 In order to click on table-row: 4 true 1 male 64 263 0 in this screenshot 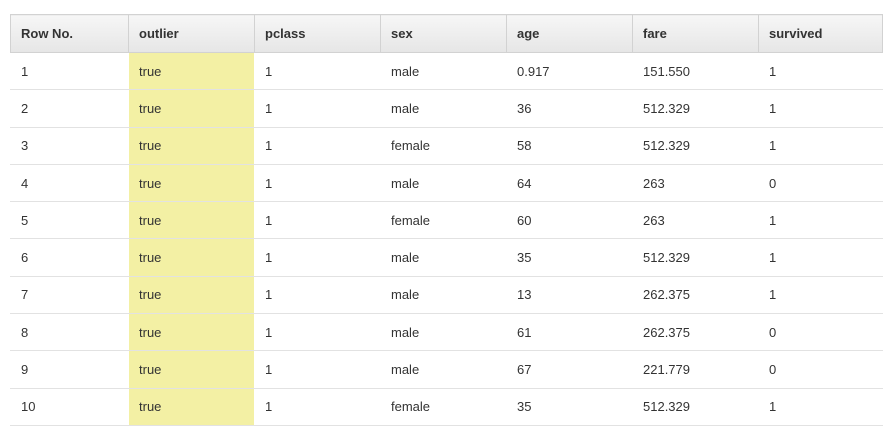, I will do `click(446, 183)`.